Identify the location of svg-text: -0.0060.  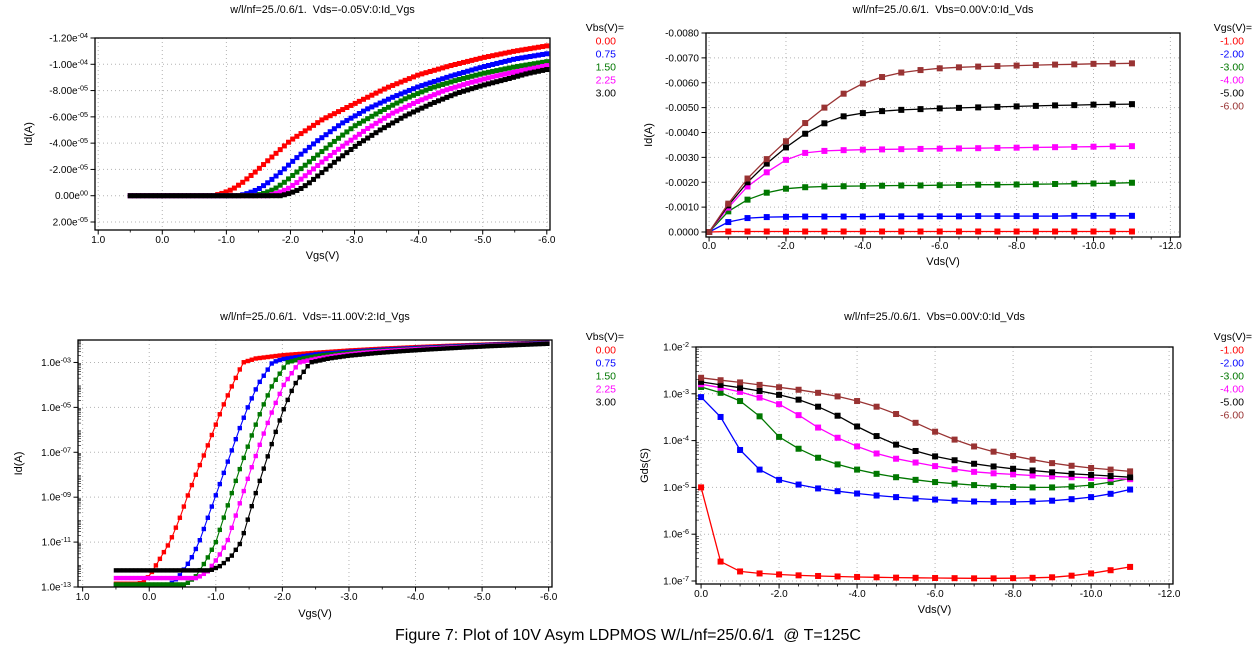
(682, 83).